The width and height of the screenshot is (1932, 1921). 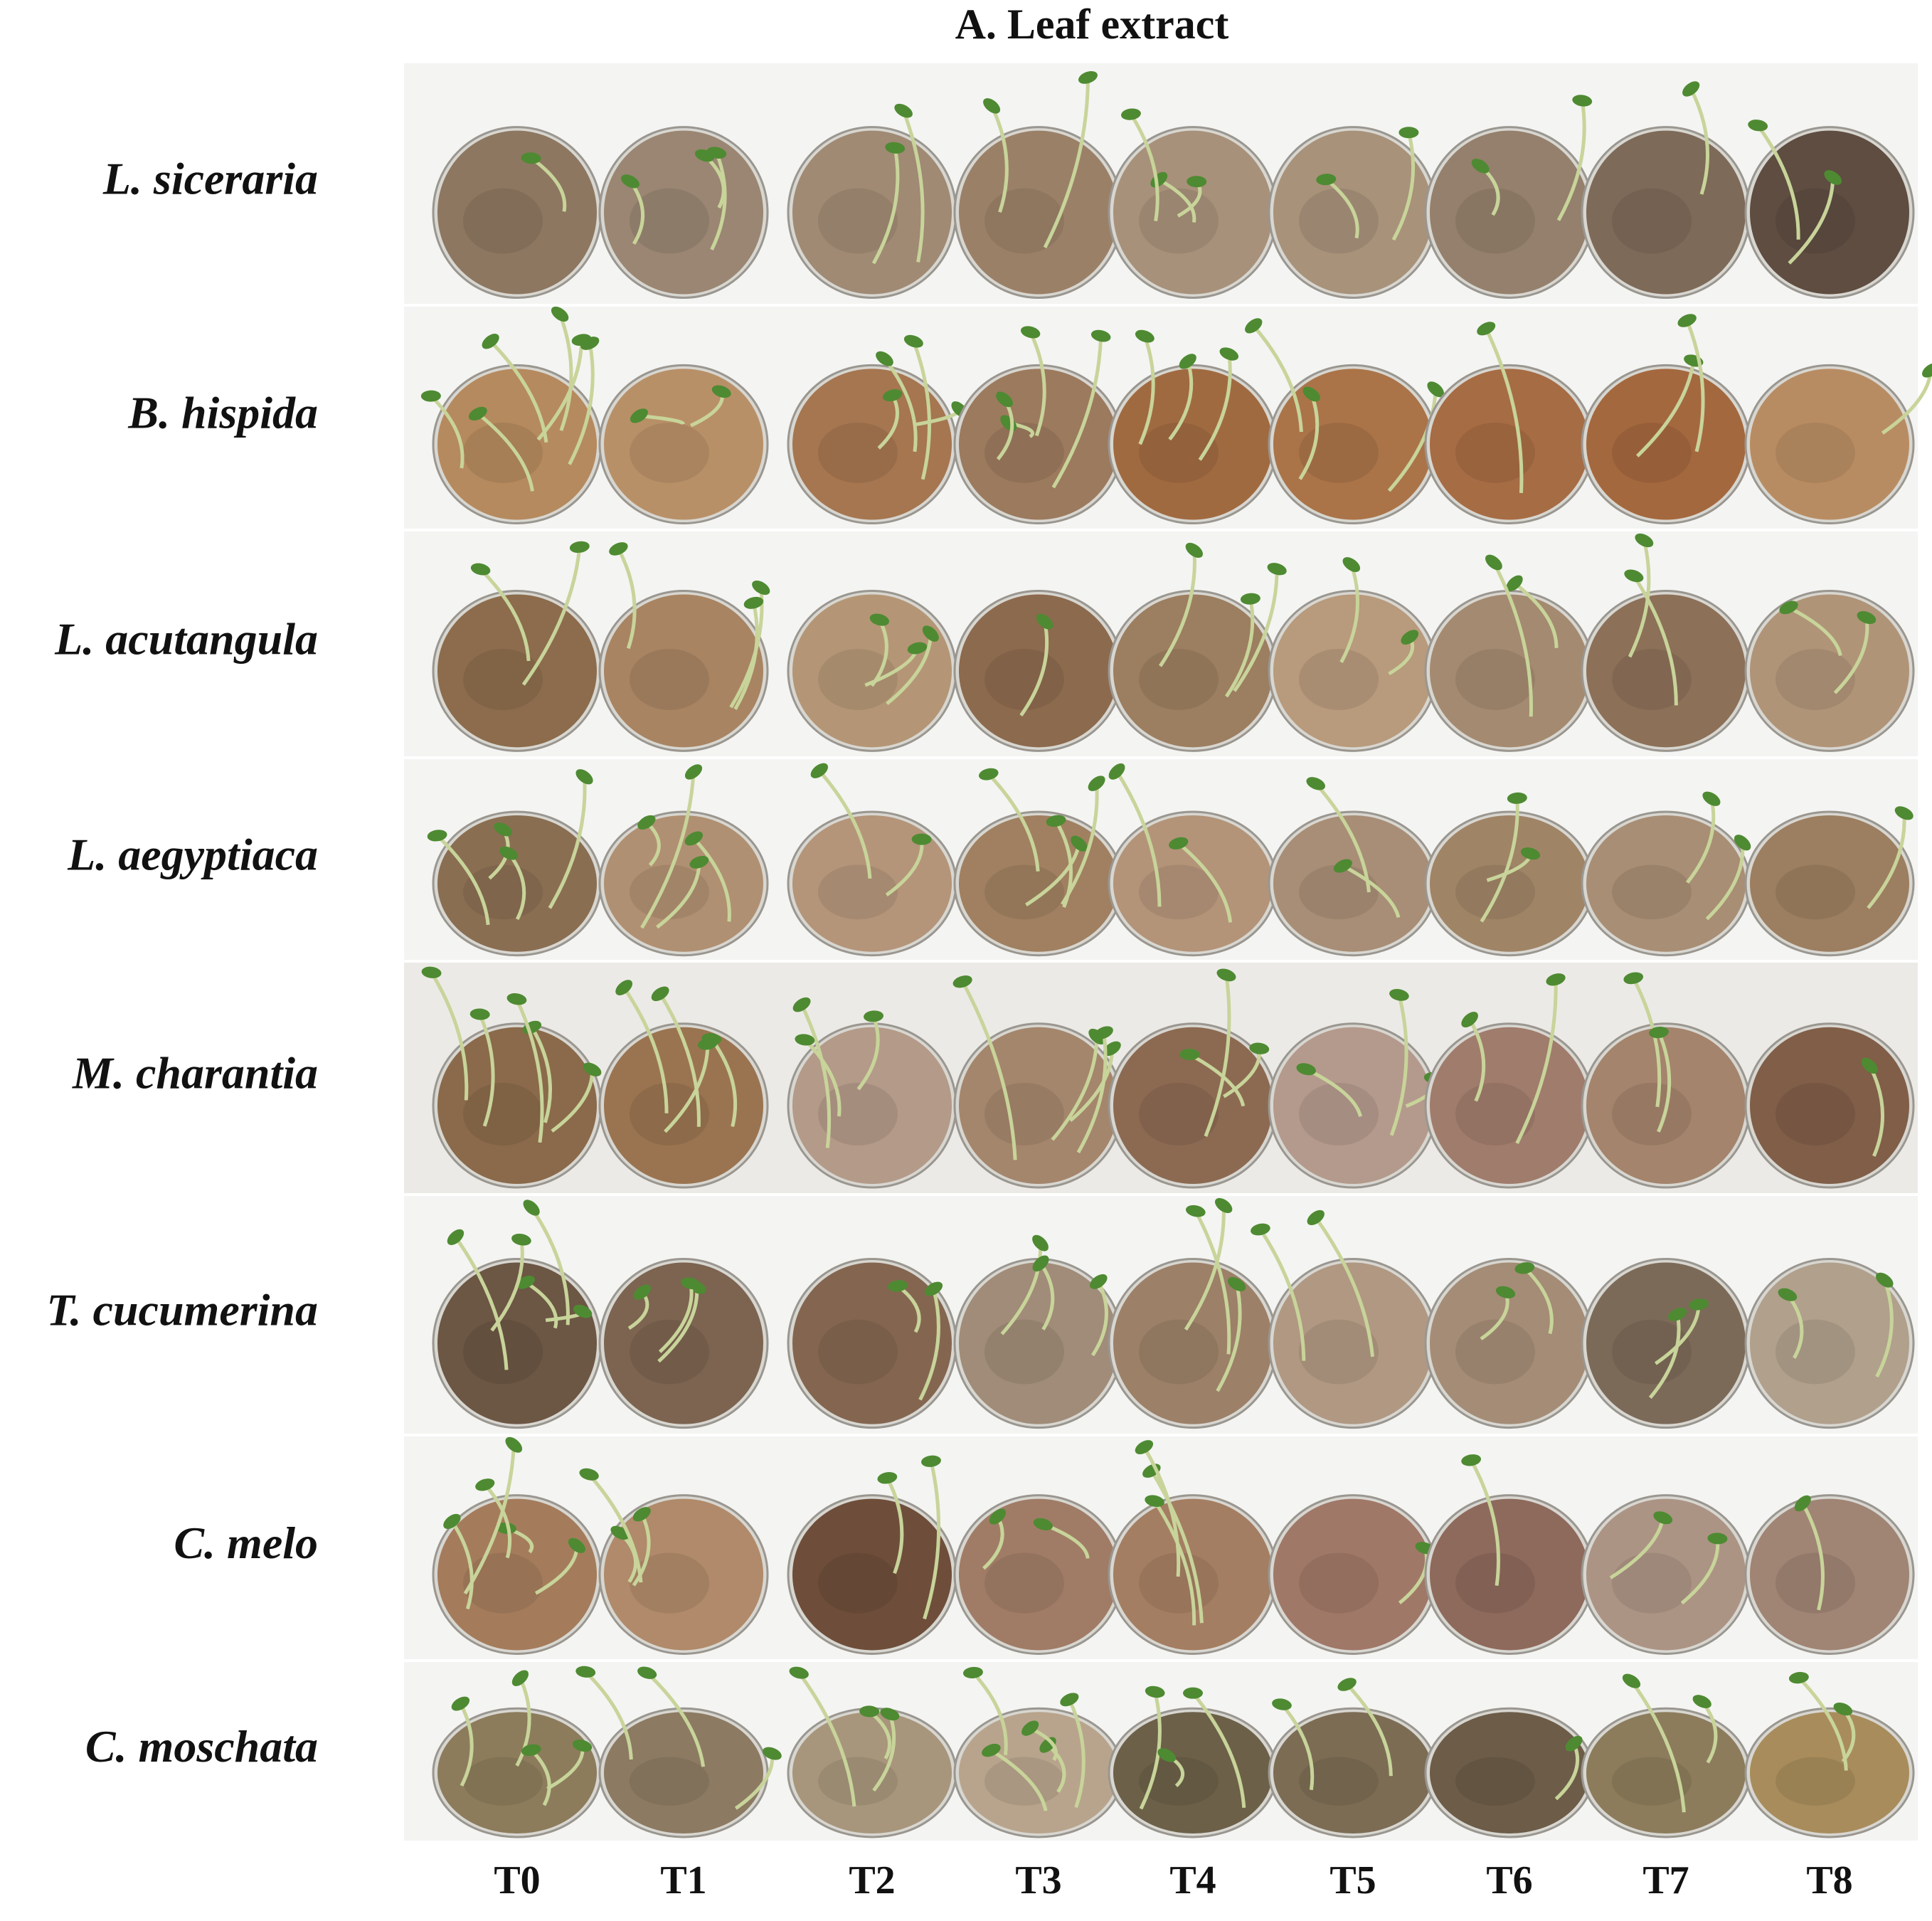 I want to click on row-label: L. siceraria, so click(x=210, y=179).